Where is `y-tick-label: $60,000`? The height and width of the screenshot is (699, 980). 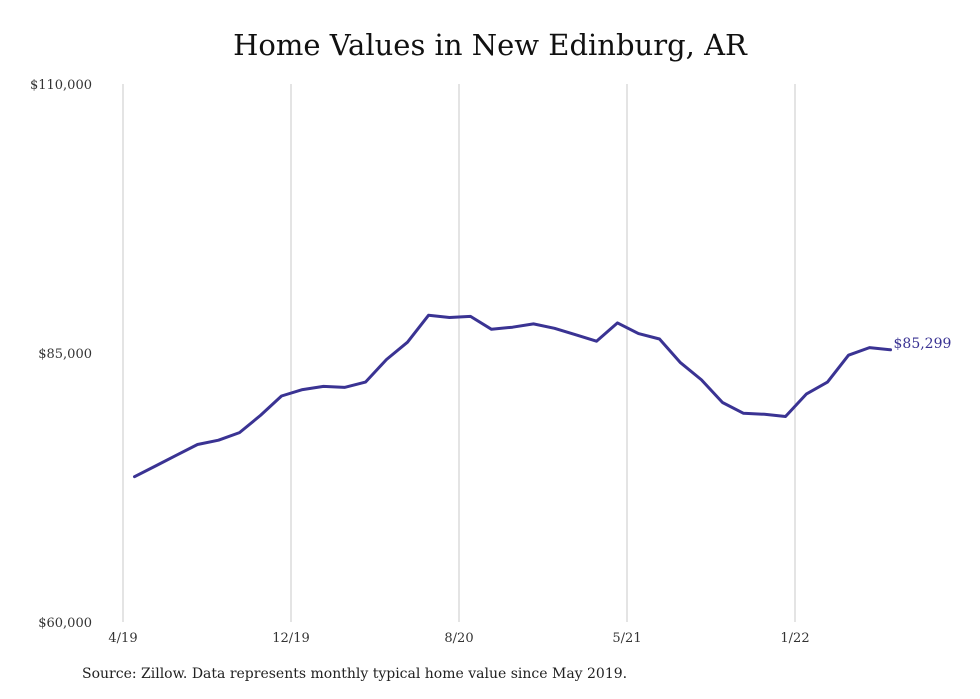
y-tick-label: $60,000 is located at coordinates (65, 623).